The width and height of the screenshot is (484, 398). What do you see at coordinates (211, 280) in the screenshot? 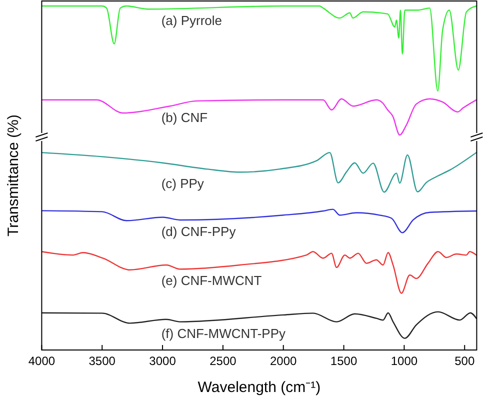
I see `series-label: (e) CNF-MWCNT` at bounding box center [211, 280].